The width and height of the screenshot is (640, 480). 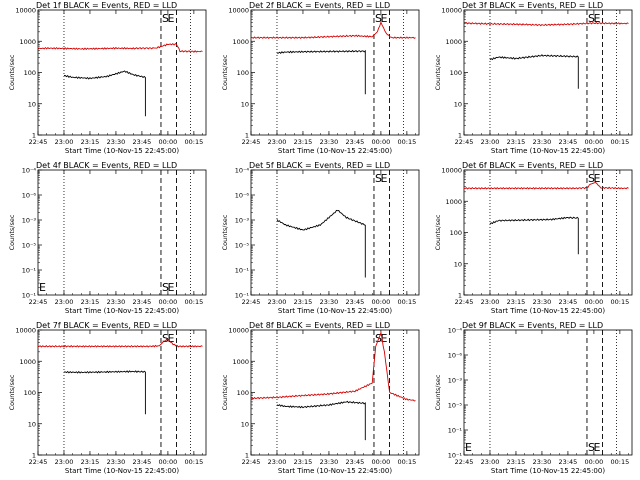 I want to click on panel-title: Det 2f BLACK = Events, RED = LLD, so click(x=319, y=5).